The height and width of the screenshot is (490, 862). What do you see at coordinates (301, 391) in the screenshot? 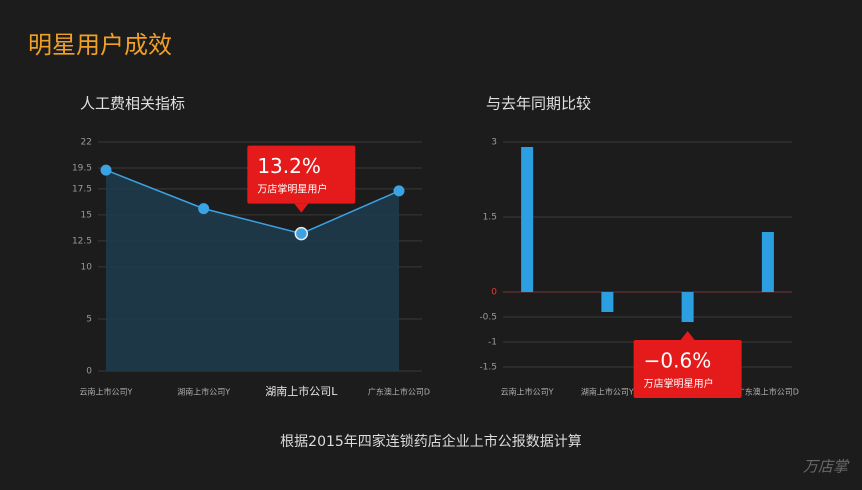
I see `x-tick-label: 湖南上市公司L` at bounding box center [301, 391].